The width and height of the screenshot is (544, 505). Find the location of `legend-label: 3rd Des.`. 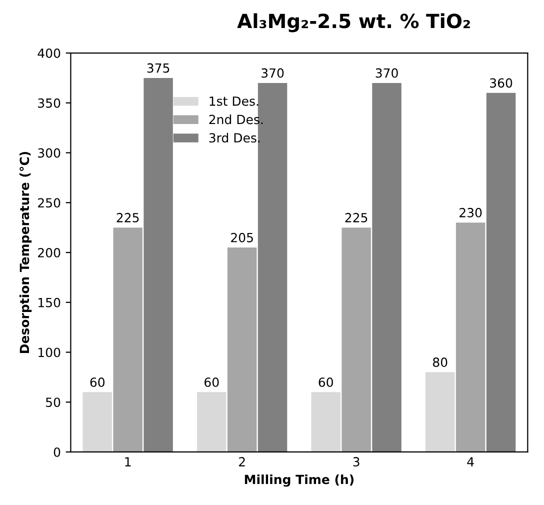

legend-label: 3rd Des. is located at coordinates (234, 137).